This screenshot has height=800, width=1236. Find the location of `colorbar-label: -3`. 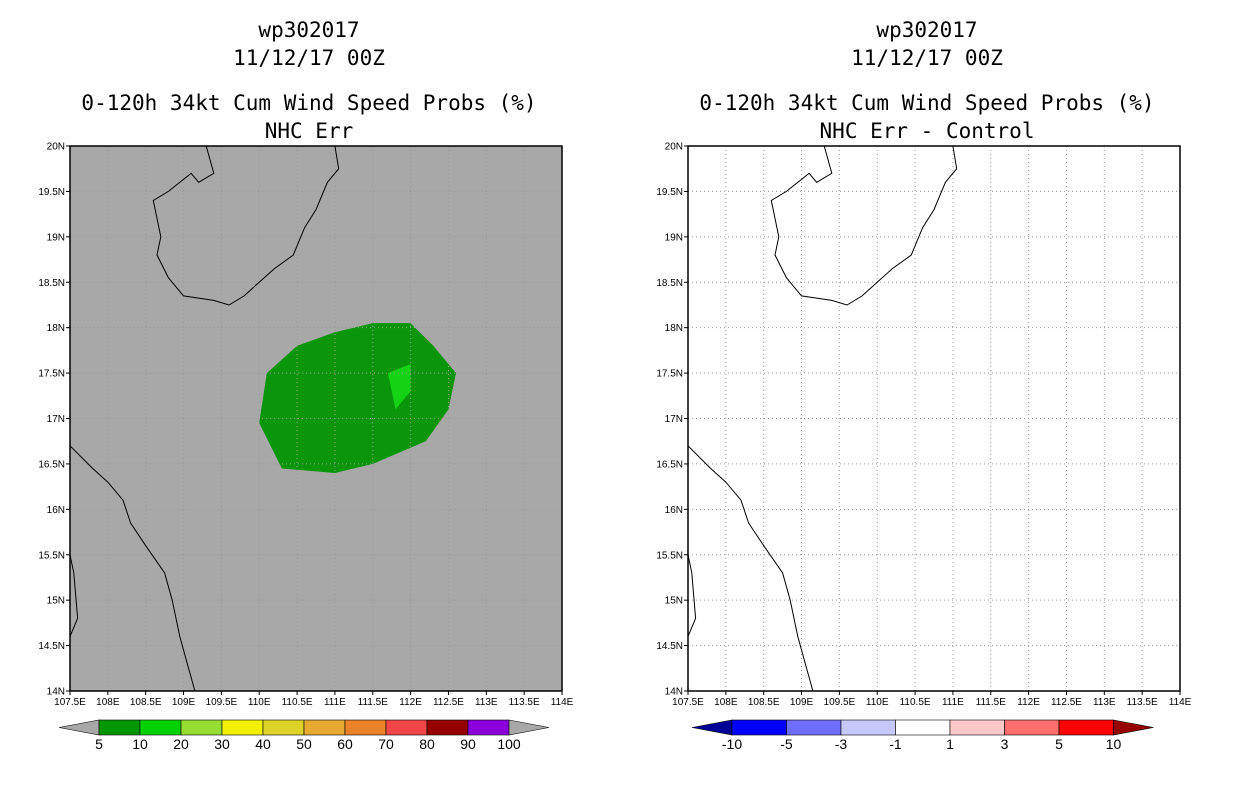

colorbar-label: -3 is located at coordinates (841, 744).